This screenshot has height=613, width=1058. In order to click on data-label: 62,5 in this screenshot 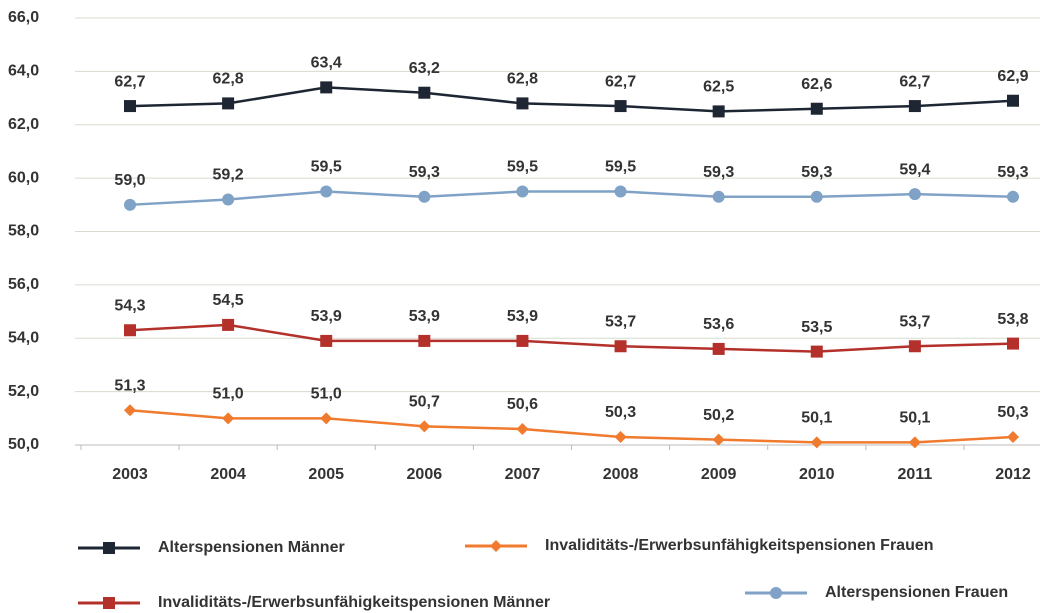, I will do `click(718, 87)`.